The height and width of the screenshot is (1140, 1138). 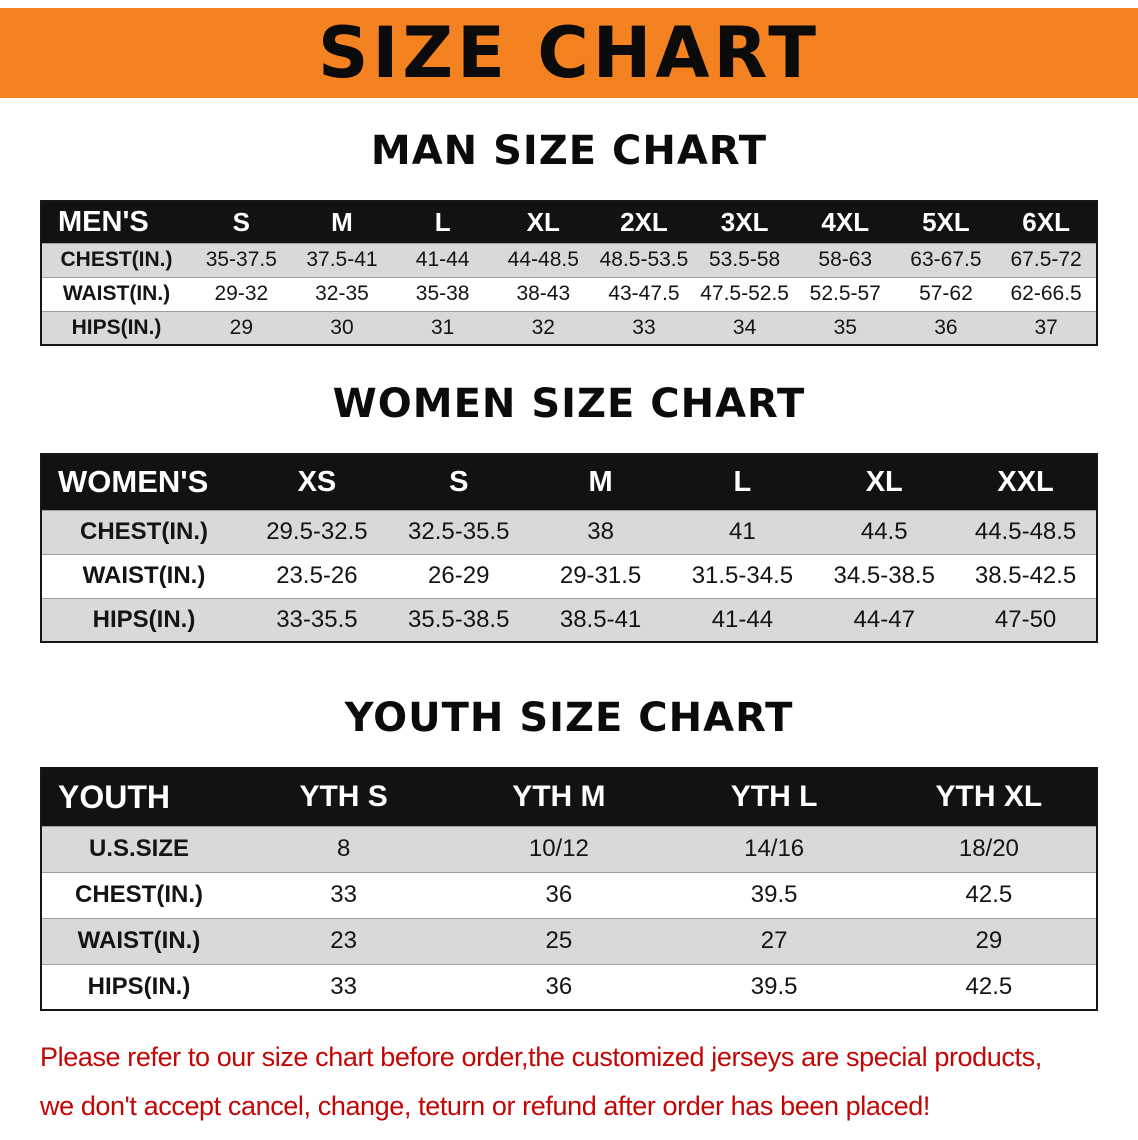 What do you see at coordinates (459, 575) in the screenshot?
I see `measurement-value: 26-29` at bounding box center [459, 575].